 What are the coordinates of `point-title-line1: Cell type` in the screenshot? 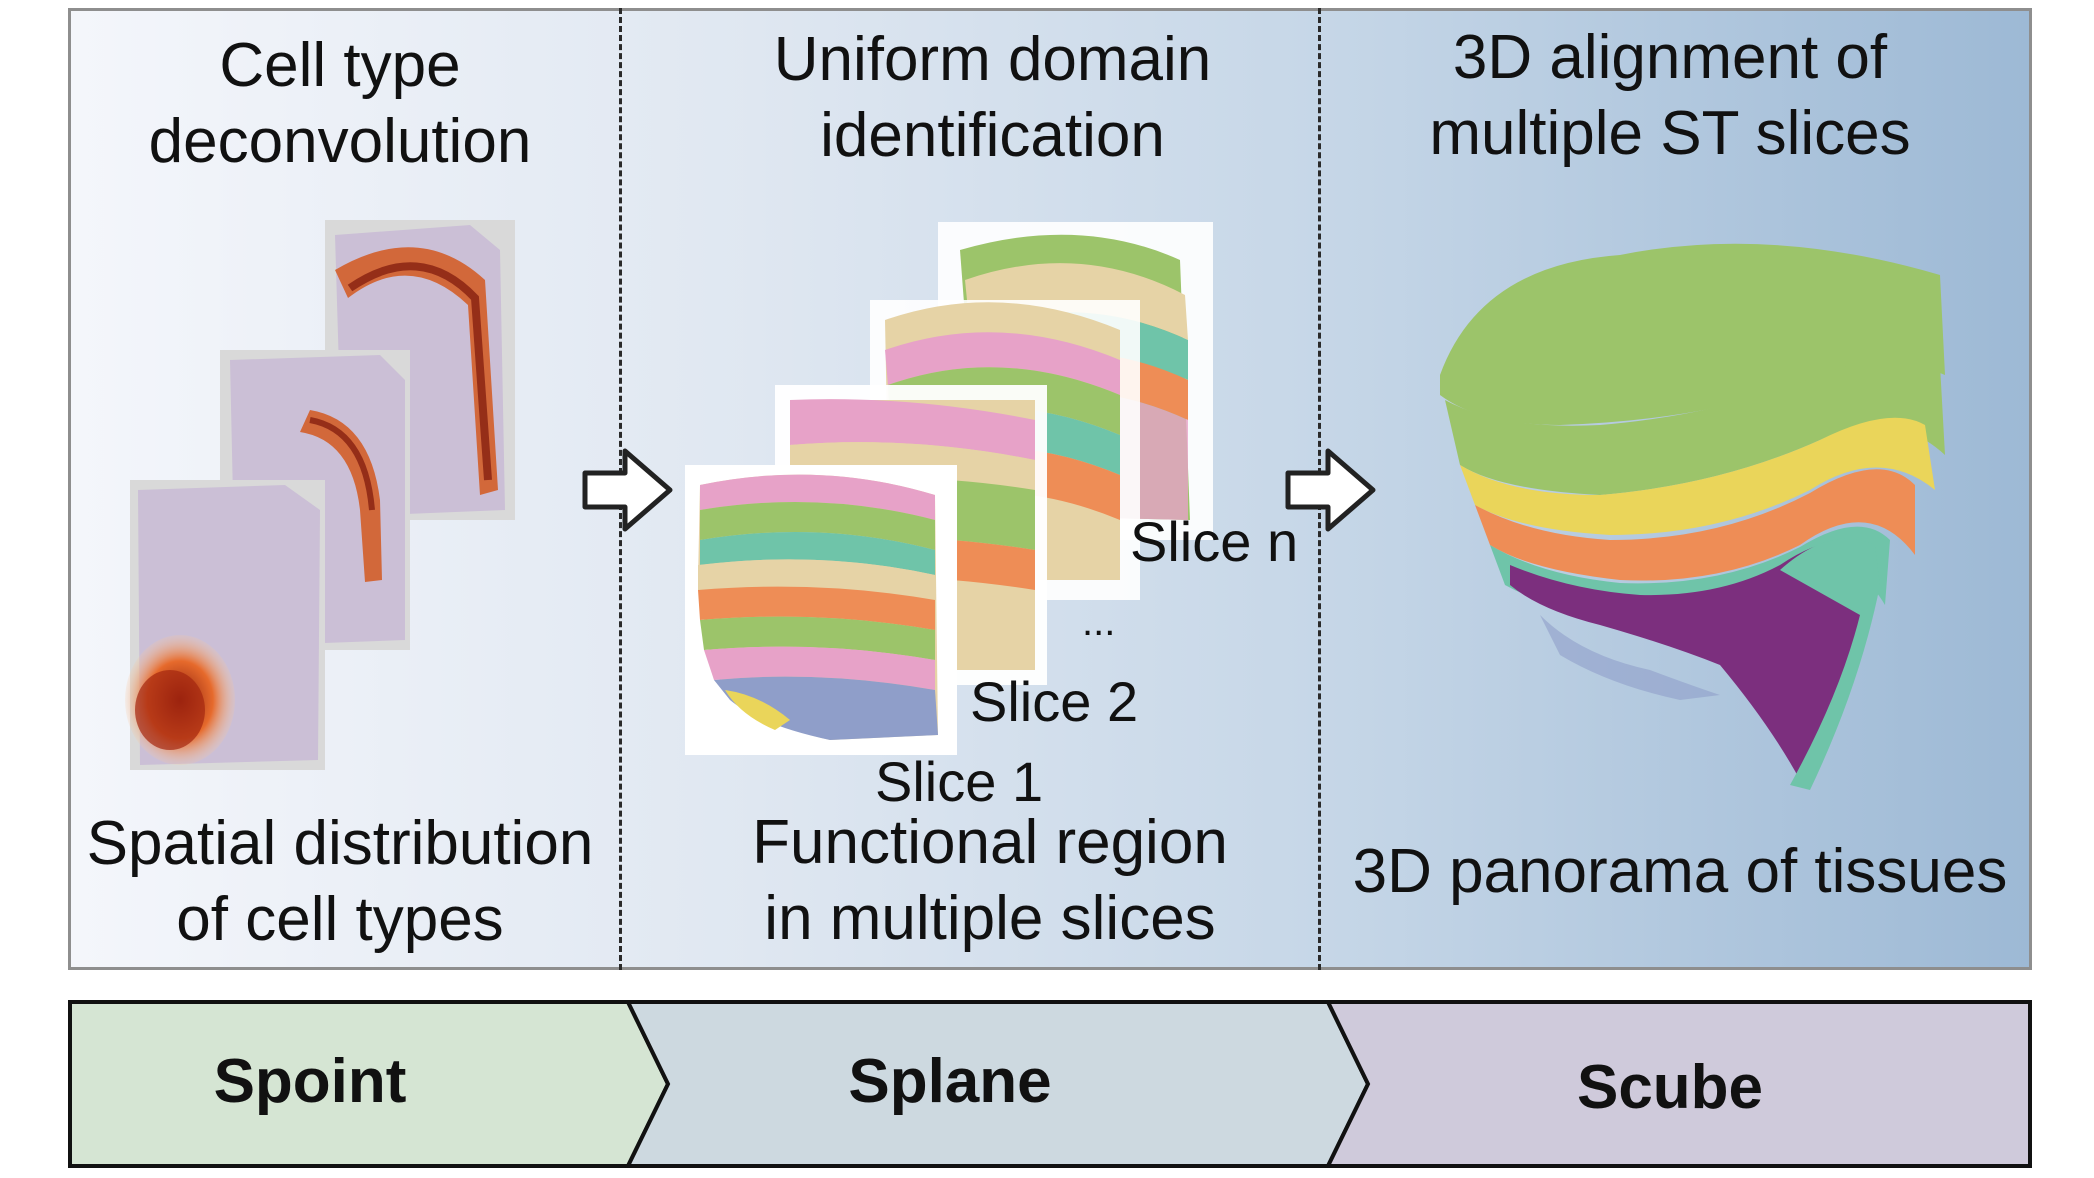 It's located at (340, 65).